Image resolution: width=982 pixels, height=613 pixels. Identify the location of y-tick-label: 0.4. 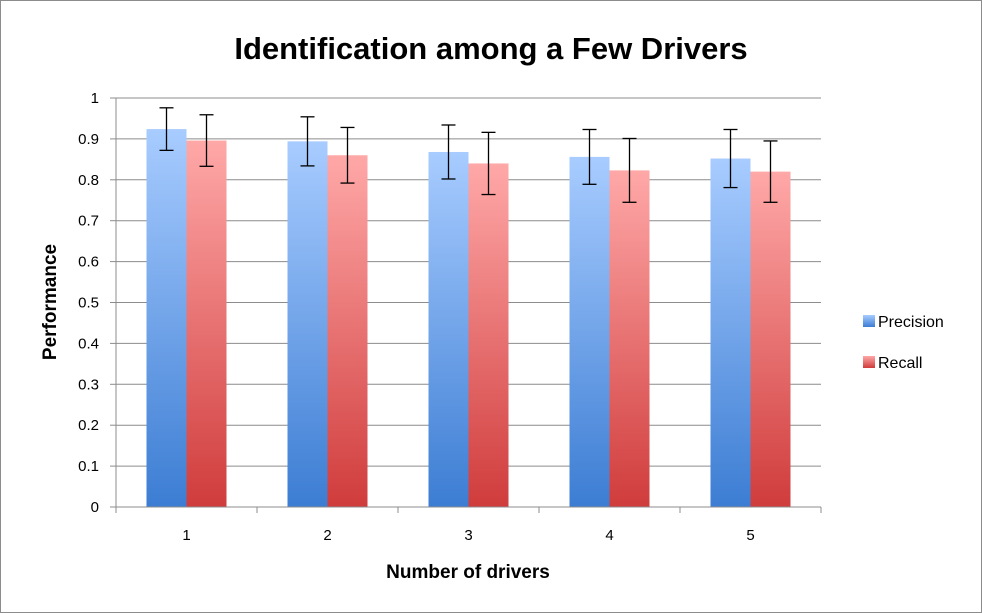
(88, 343).